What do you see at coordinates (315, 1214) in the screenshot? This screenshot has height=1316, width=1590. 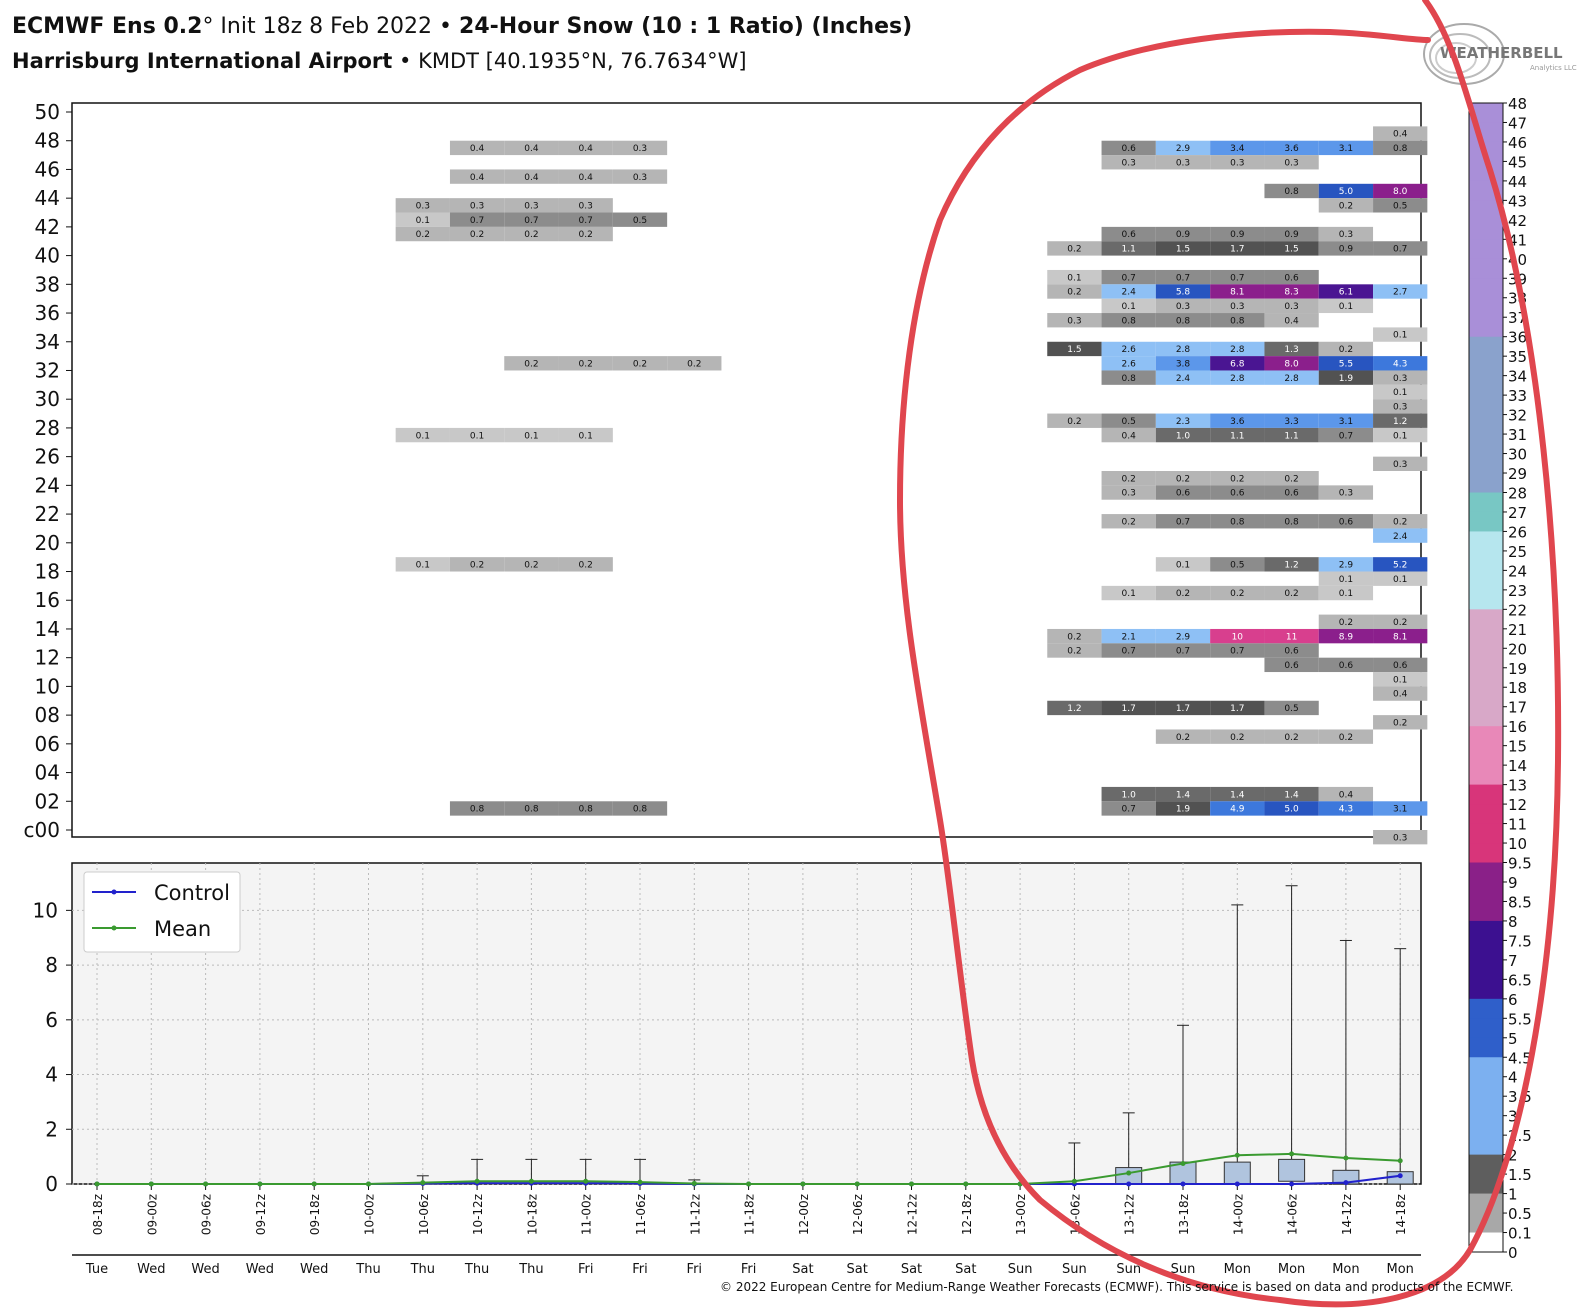 I see `boxplot-xtick-label: 09-18z` at bounding box center [315, 1214].